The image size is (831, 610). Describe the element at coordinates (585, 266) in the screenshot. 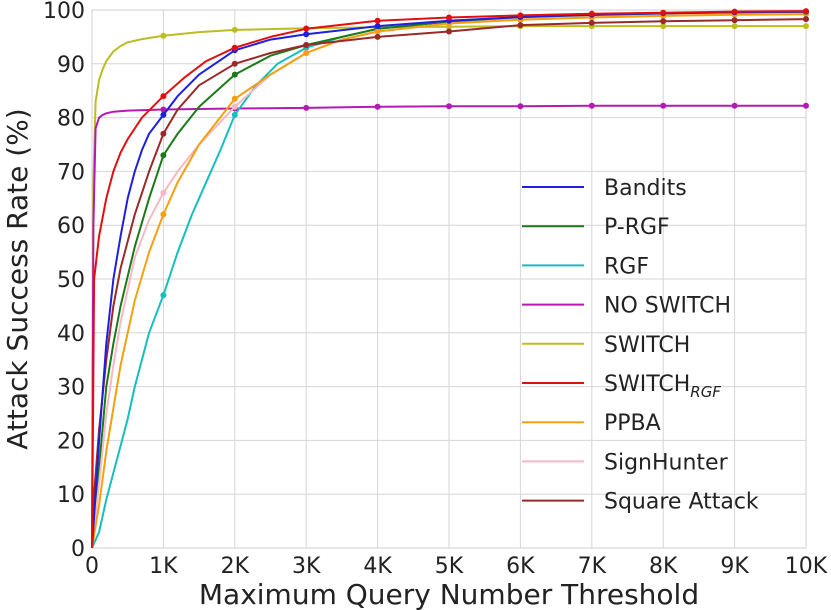

I see `legend-item: RGF` at that location.